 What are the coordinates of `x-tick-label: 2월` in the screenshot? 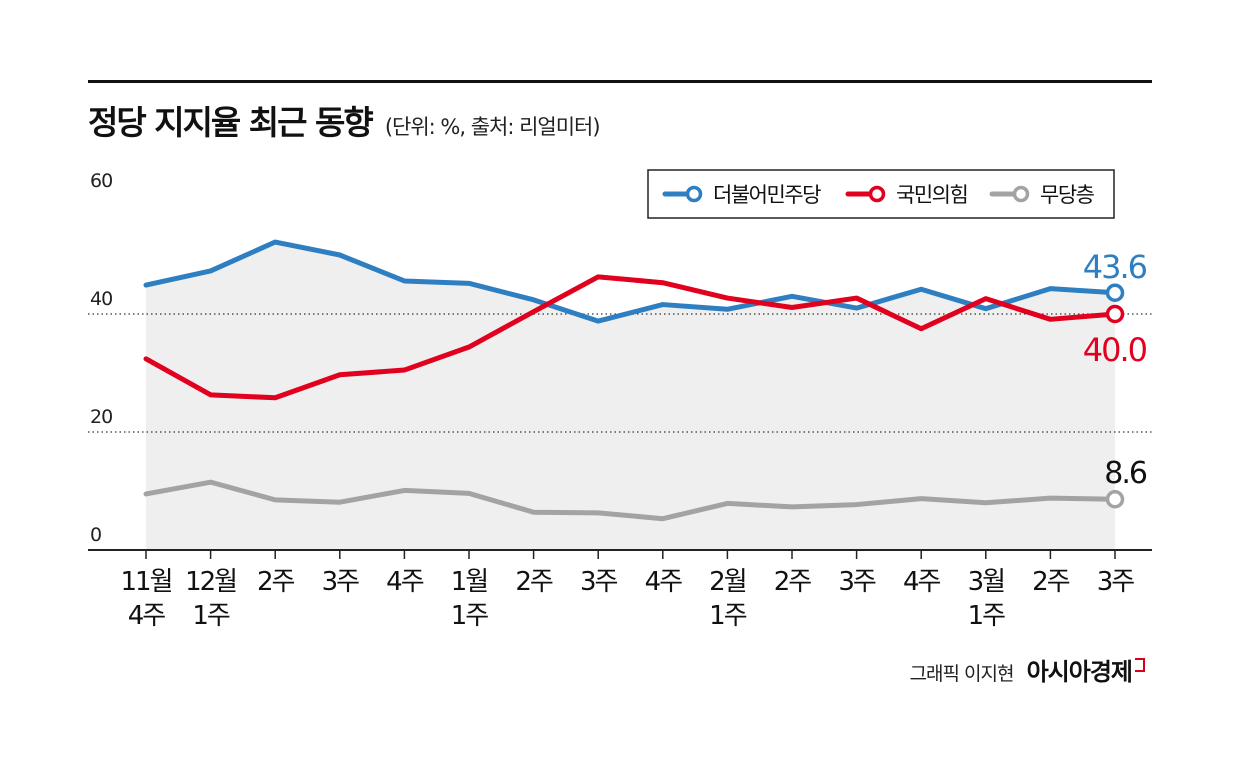 It's located at (727, 582).